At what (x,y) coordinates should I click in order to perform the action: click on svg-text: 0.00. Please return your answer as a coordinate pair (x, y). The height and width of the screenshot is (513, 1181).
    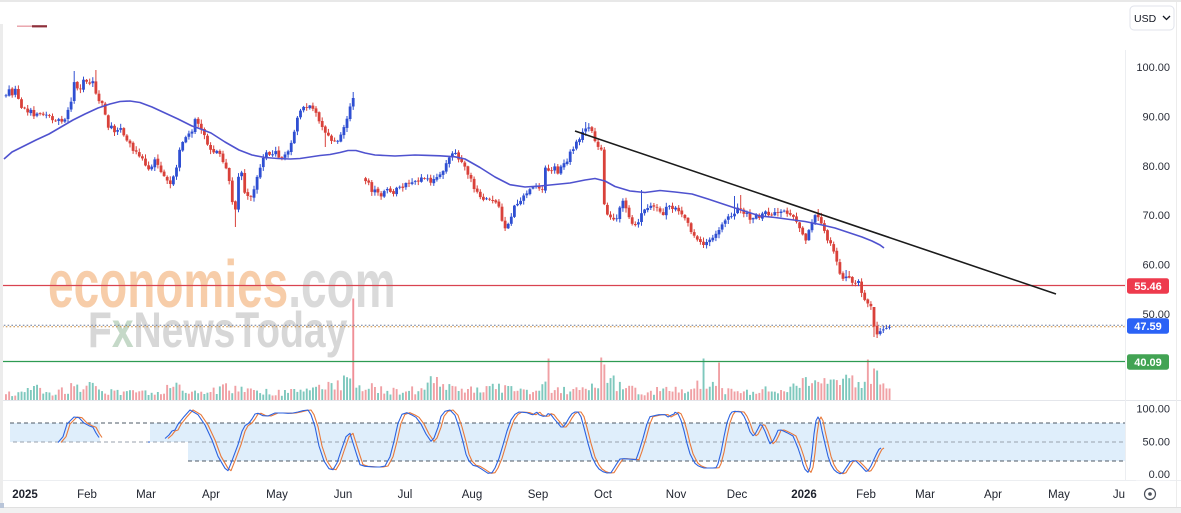
    Looking at the image, I should click on (1159, 475).